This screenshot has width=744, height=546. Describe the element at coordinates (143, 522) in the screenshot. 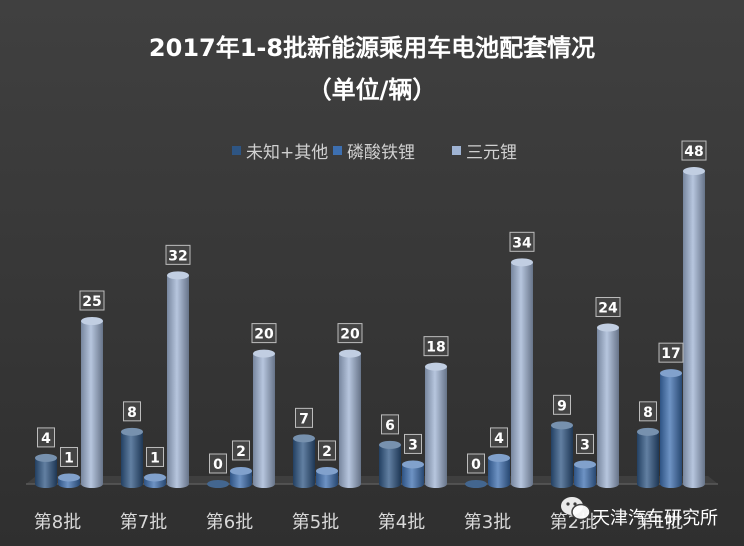

I see `x-tick-label: 第7批` at that location.